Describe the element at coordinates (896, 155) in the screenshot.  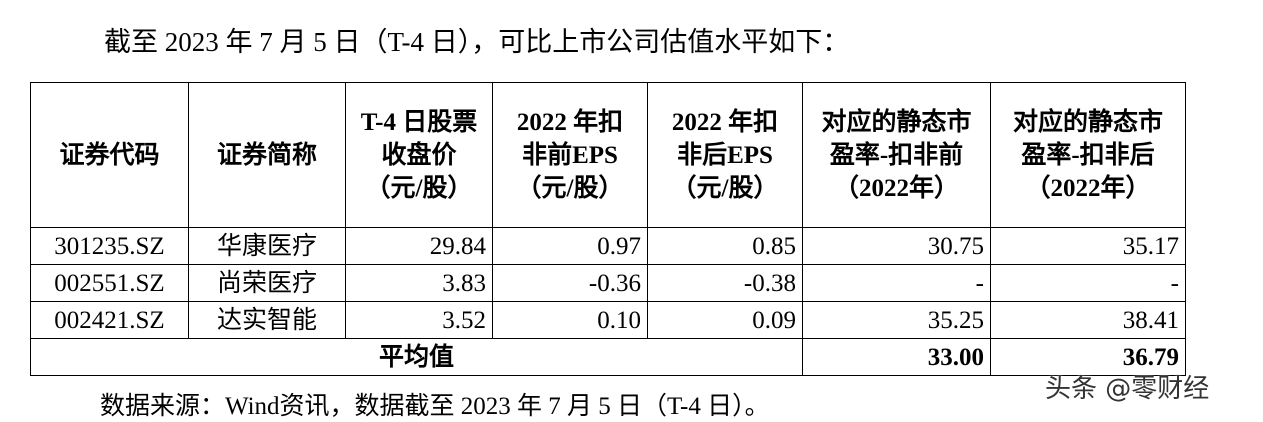
I see `header-cell: 对应的静态市盈率-扣非前（2022年）` at that location.